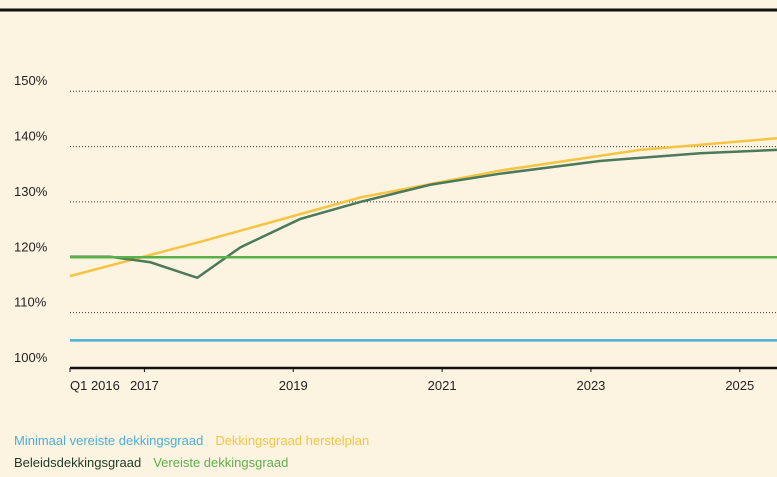 The height and width of the screenshot is (477, 777). What do you see at coordinates (31, 136) in the screenshot?
I see `y-tick-label: 140%` at bounding box center [31, 136].